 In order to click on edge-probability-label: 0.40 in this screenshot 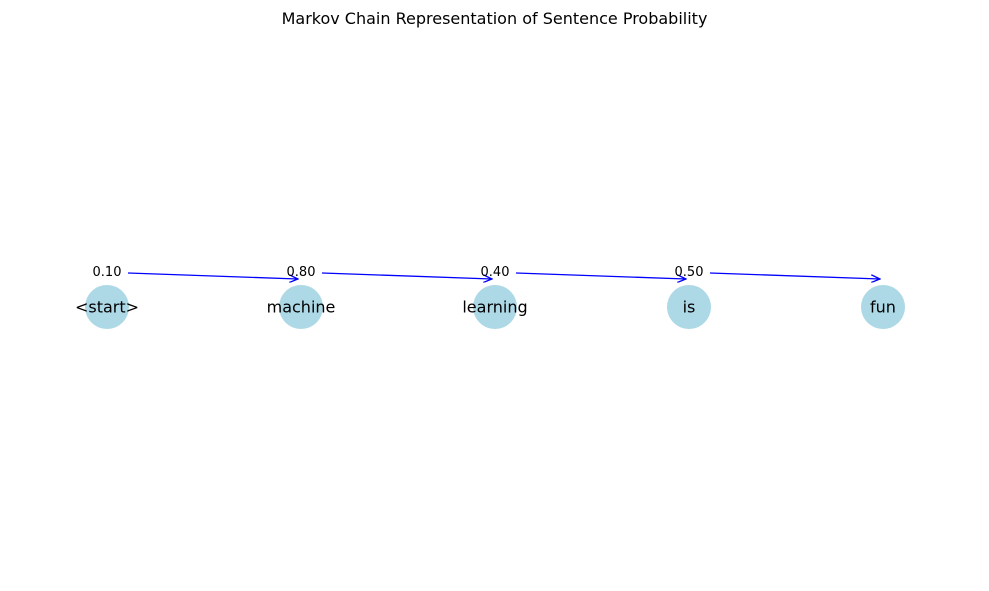, I will do `click(495, 272)`.